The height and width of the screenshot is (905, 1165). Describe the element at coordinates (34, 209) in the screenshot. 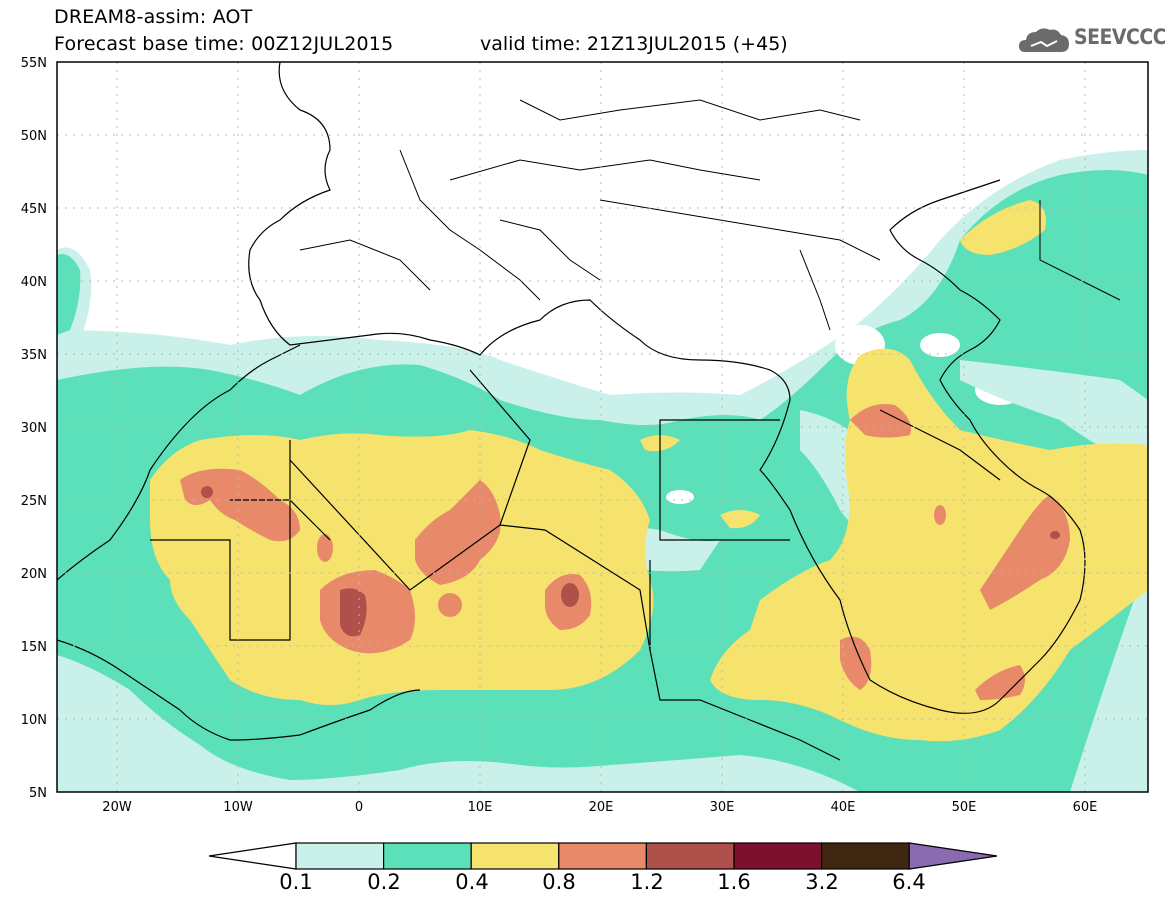

I see `lat-label: 45N` at that location.